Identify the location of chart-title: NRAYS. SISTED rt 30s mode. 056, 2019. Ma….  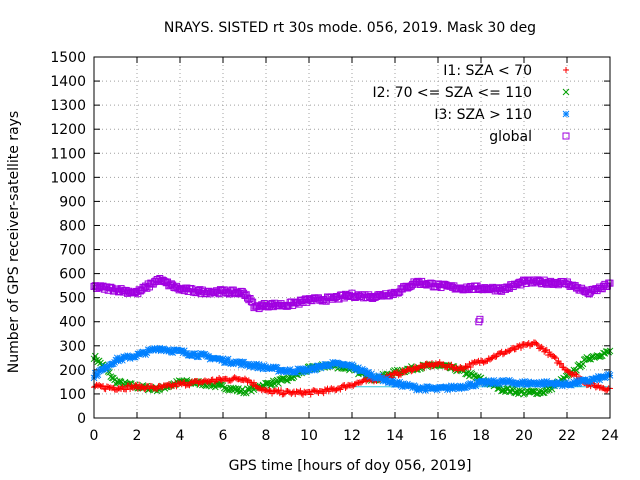
(350, 28).